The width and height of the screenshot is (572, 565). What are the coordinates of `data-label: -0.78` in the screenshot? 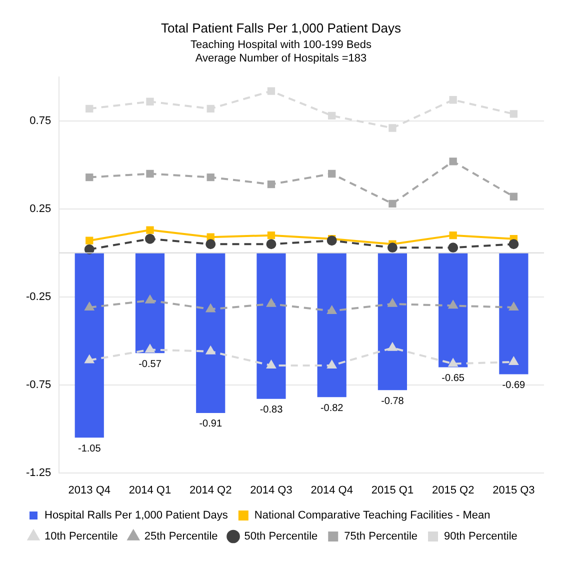 It's located at (392, 401).